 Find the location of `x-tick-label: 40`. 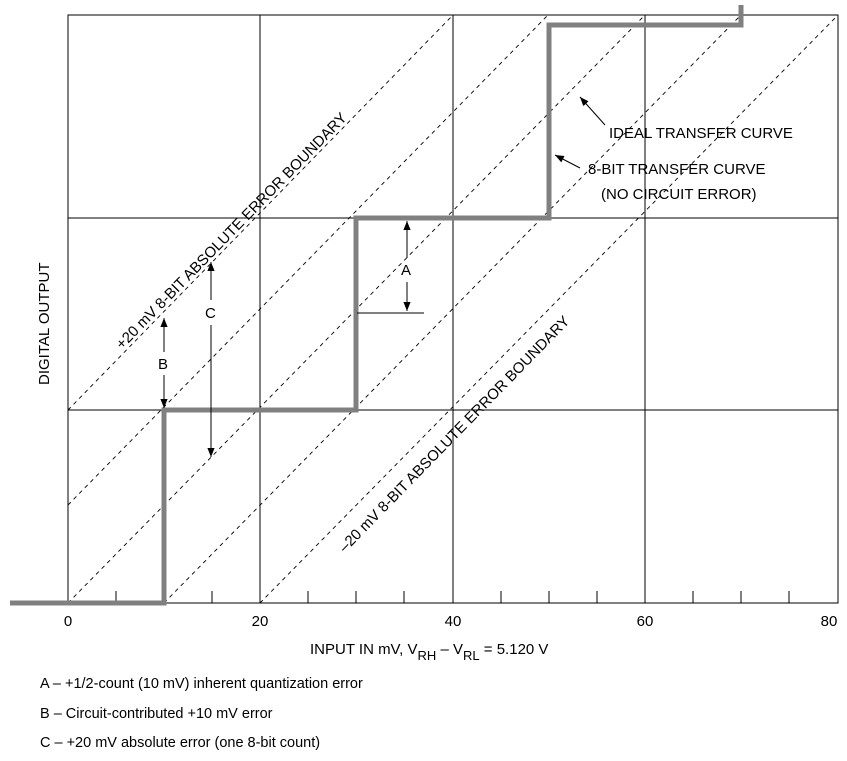

x-tick-label: 40 is located at coordinates (453, 621).